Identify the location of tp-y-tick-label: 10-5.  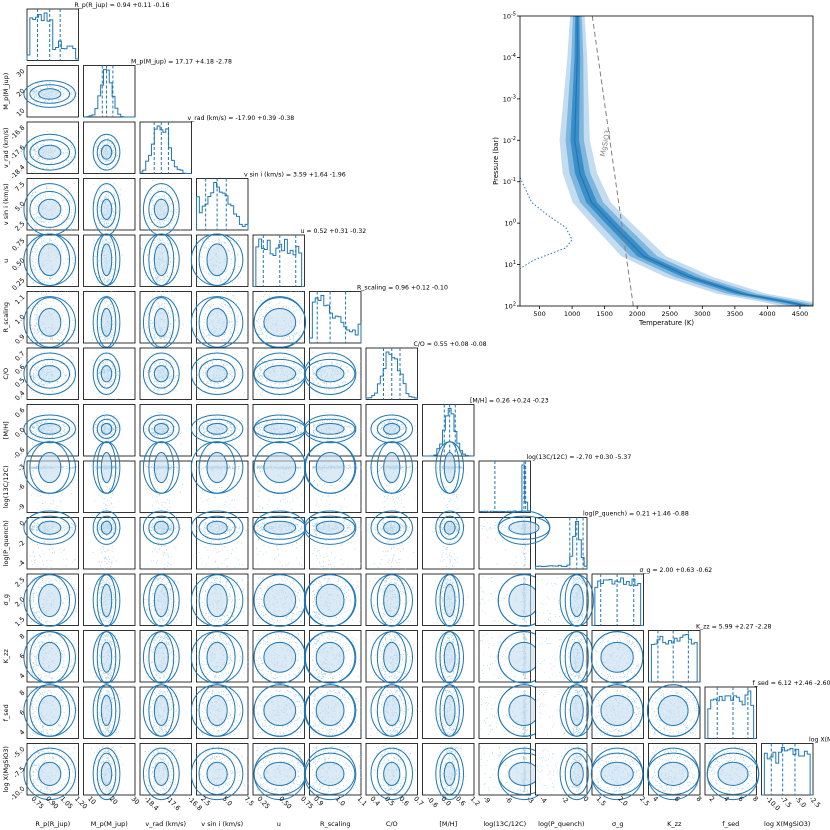
(509, 16).